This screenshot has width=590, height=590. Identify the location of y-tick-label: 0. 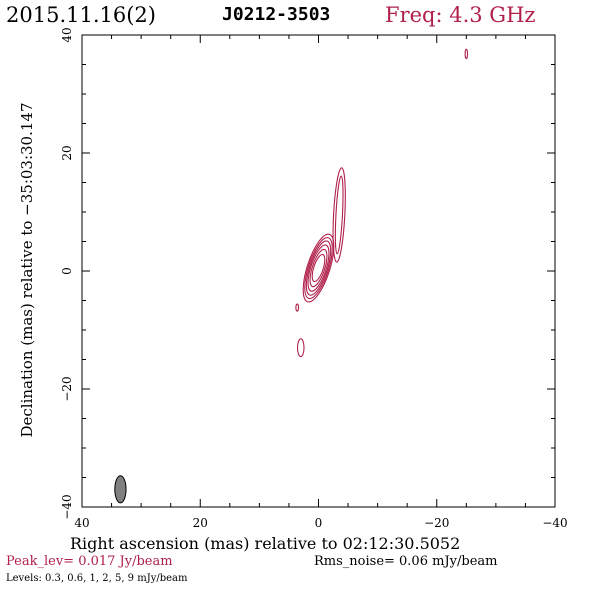
(67, 271).